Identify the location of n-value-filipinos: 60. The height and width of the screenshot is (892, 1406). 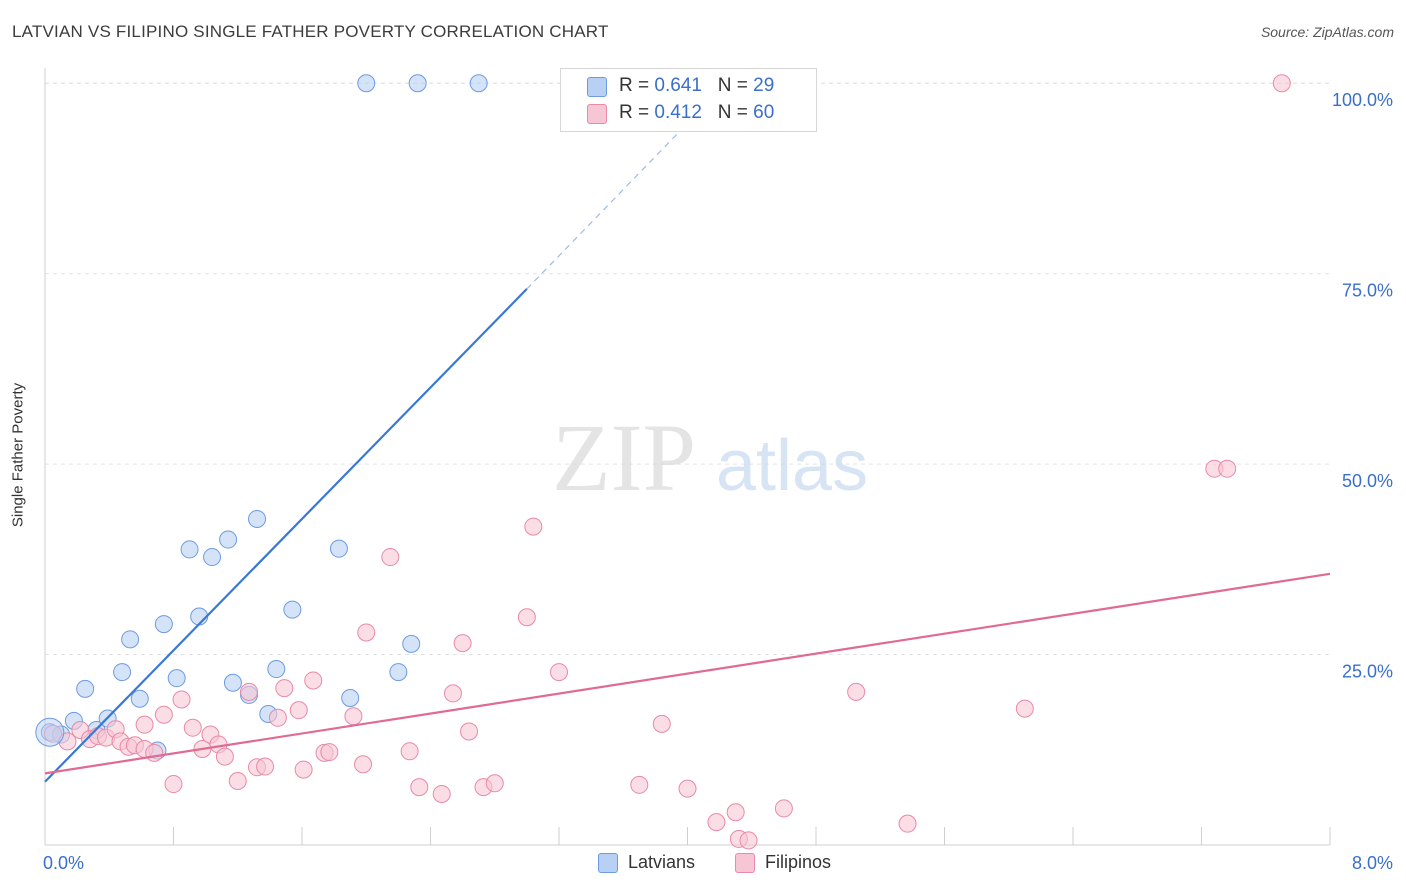
(764, 112).